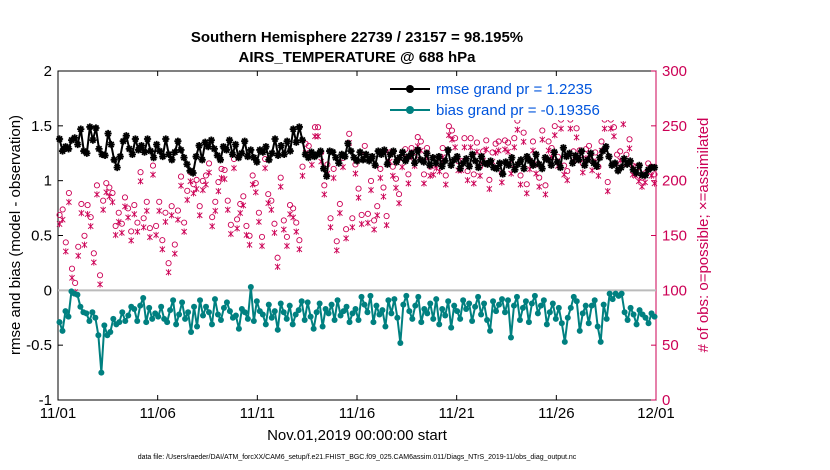  What do you see at coordinates (674, 181) in the screenshot?
I see `y-right-tick-label: 200` at bounding box center [674, 181].